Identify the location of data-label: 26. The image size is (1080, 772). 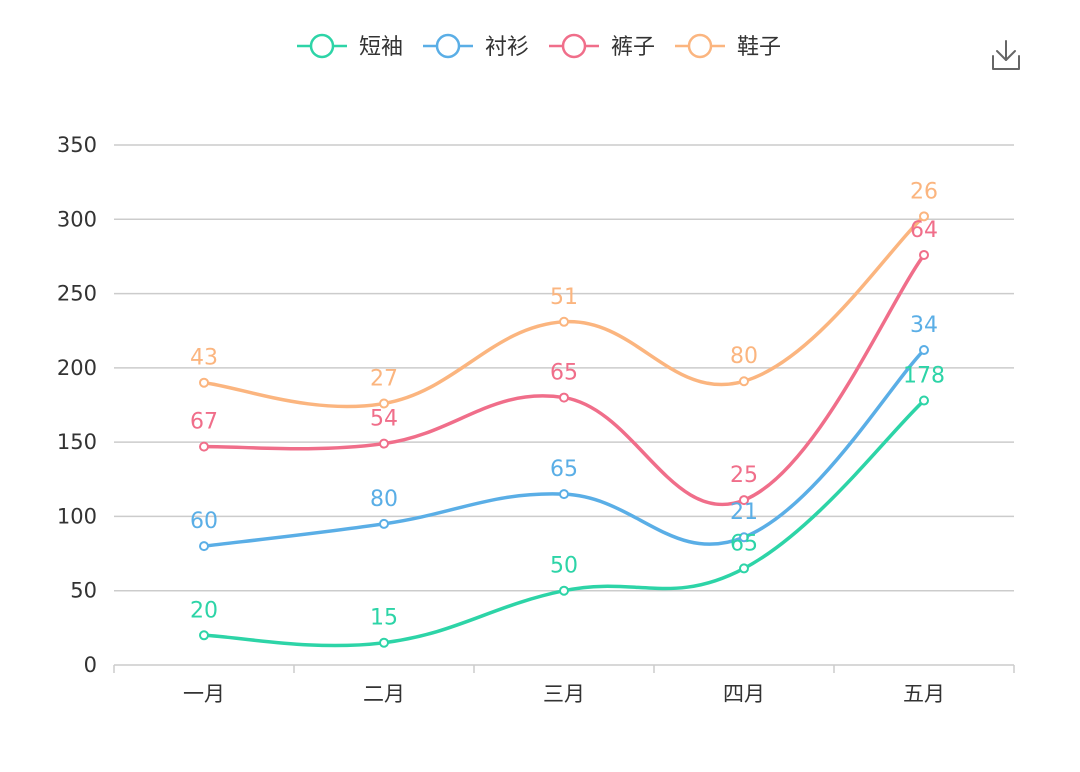
(924, 191).